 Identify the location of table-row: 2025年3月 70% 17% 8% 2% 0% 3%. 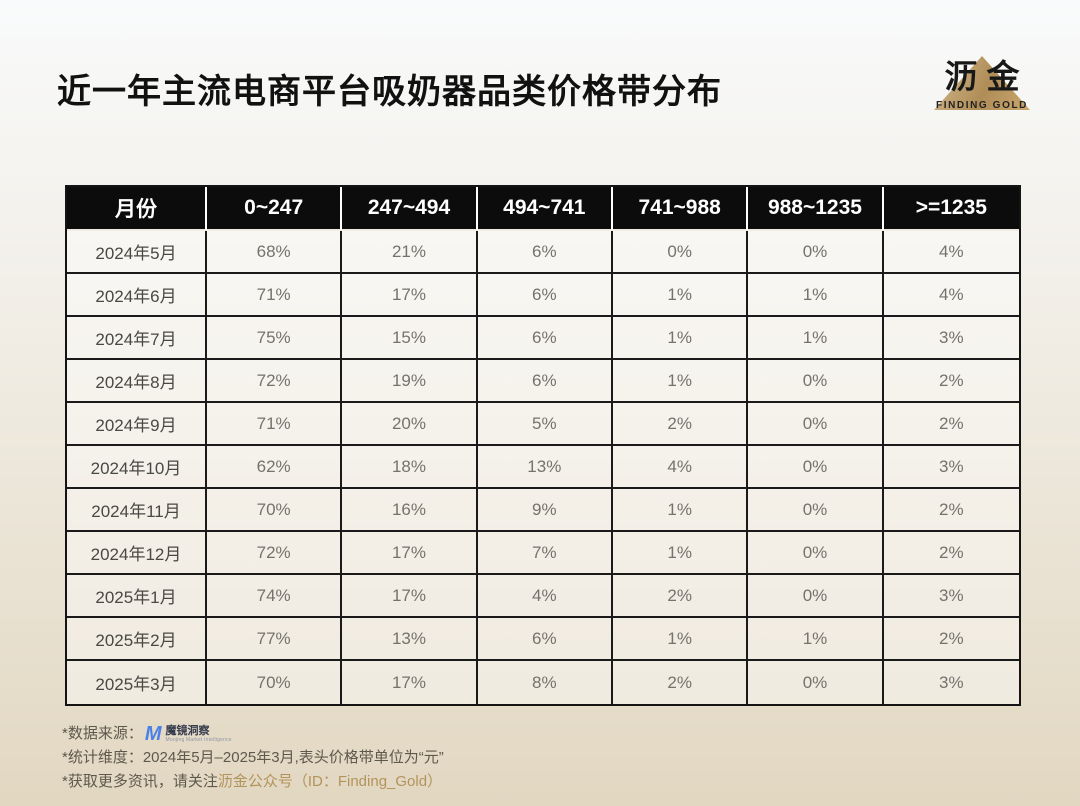
(543, 682).